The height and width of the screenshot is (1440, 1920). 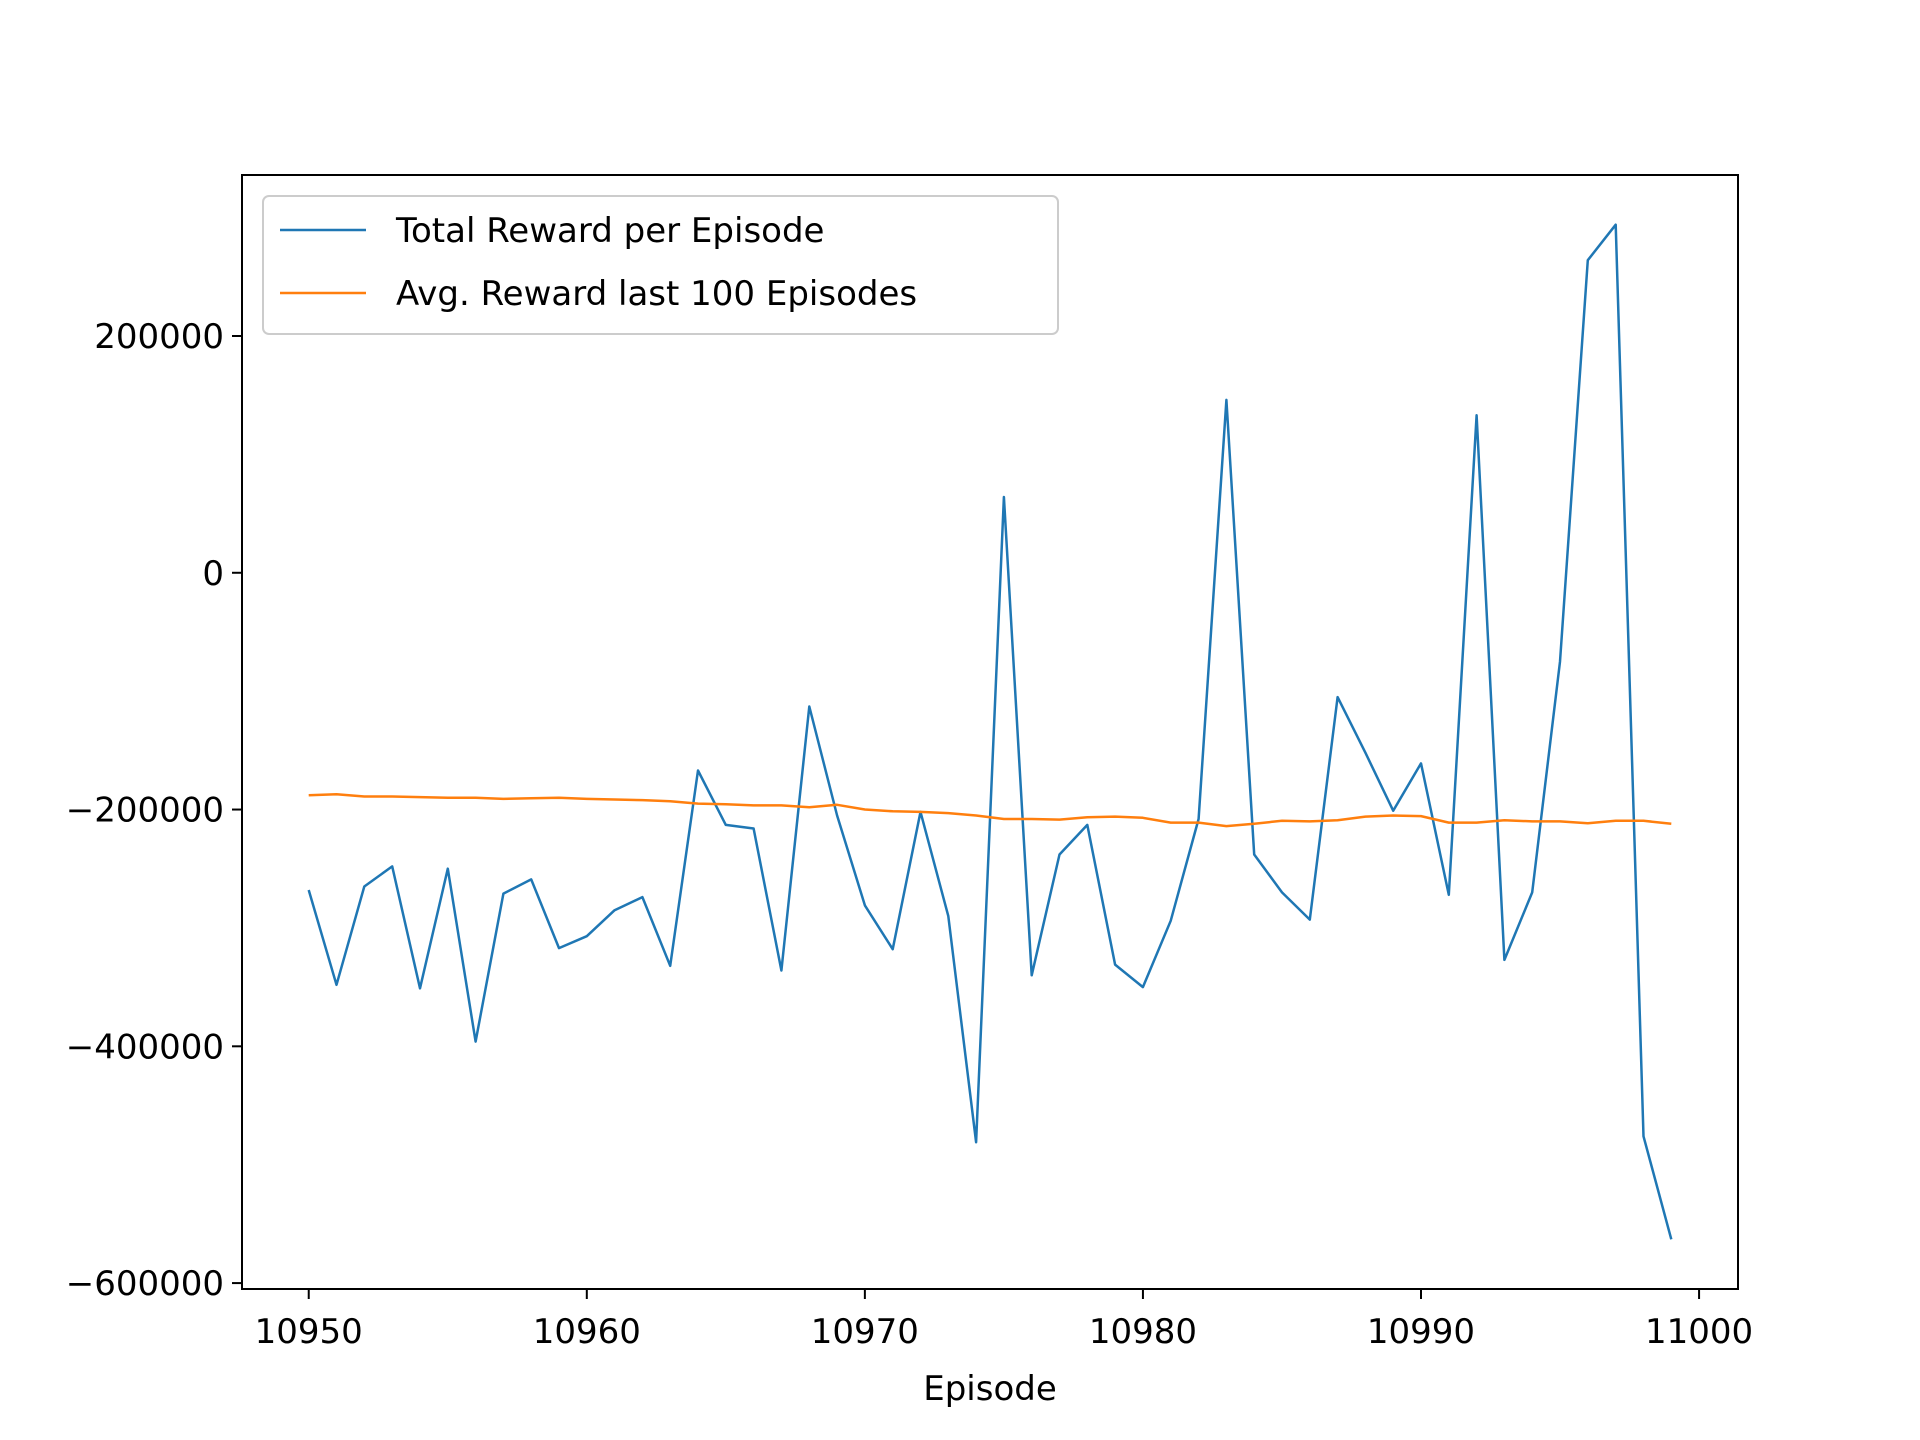 I want to click on y-tick-label: −400000, so click(x=145, y=1047).